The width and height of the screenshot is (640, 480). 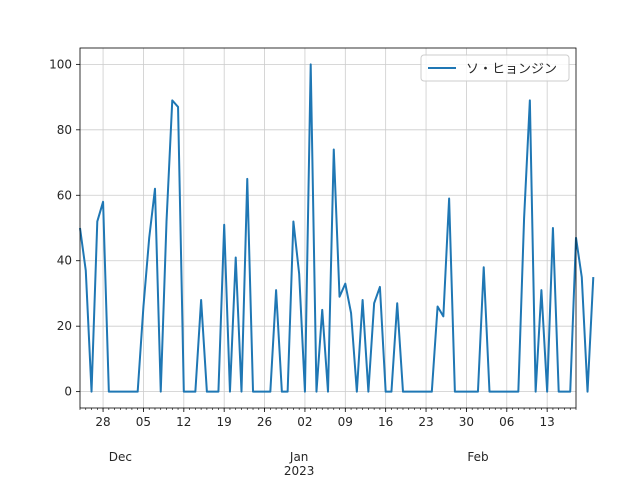 I want to click on legend-box, so click(x=495, y=68).